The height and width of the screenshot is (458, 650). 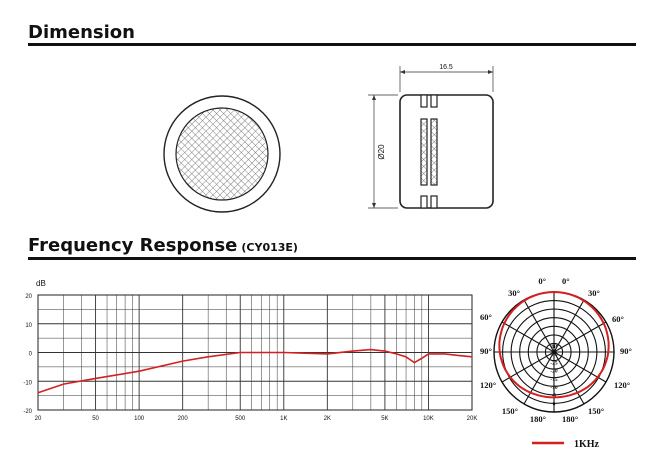 What do you see at coordinates (41, 283) in the screenshot?
I see `y-axis-label: dB` at bounding box center [41, 283].